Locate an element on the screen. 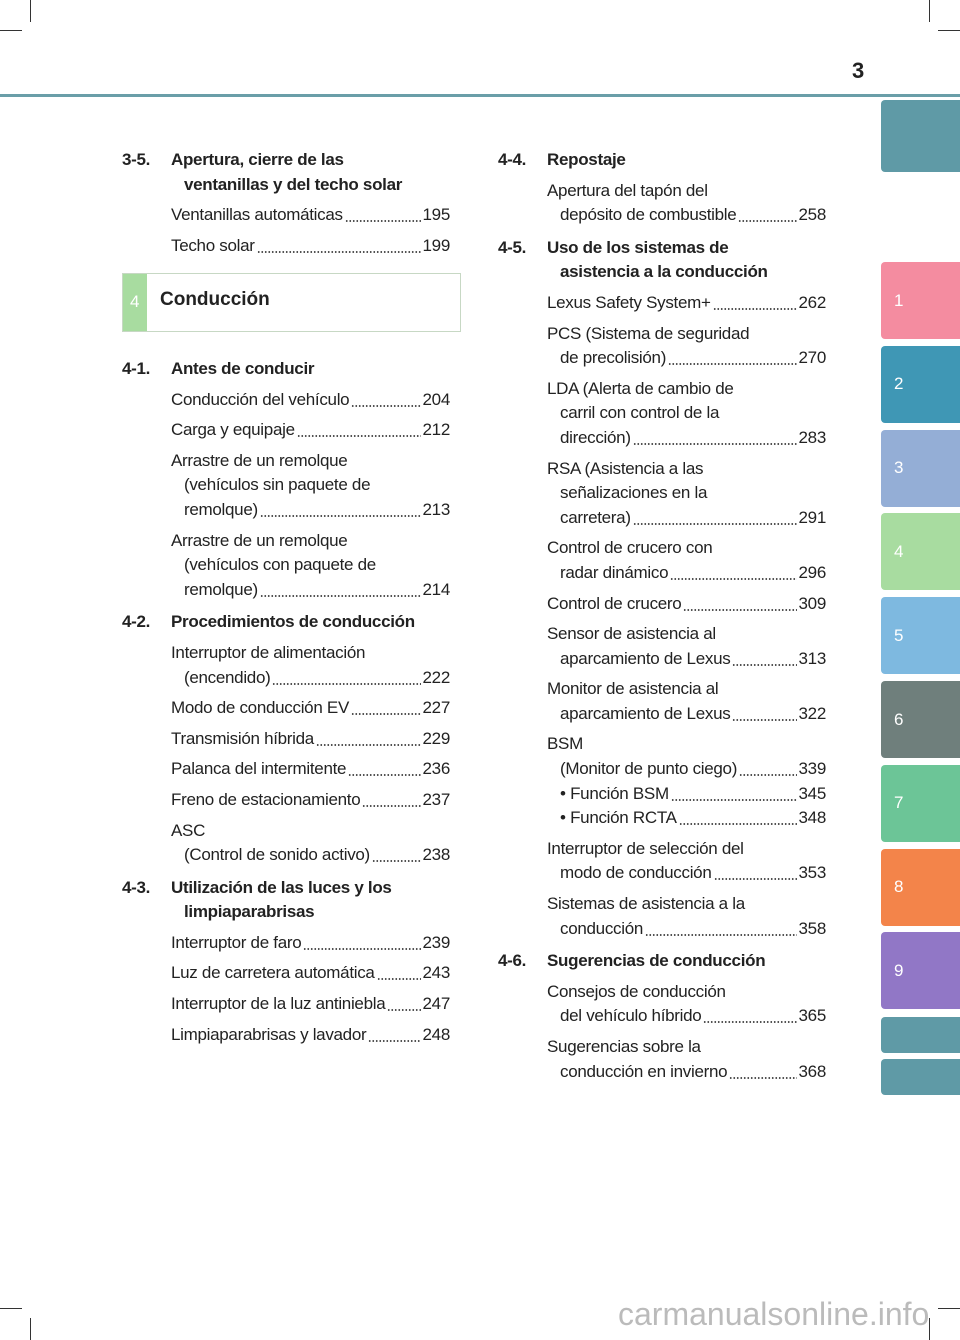 The width and height of the screenshot is (960, 1340). entry-line: conducción 358 is located at coordinates (687, 929).